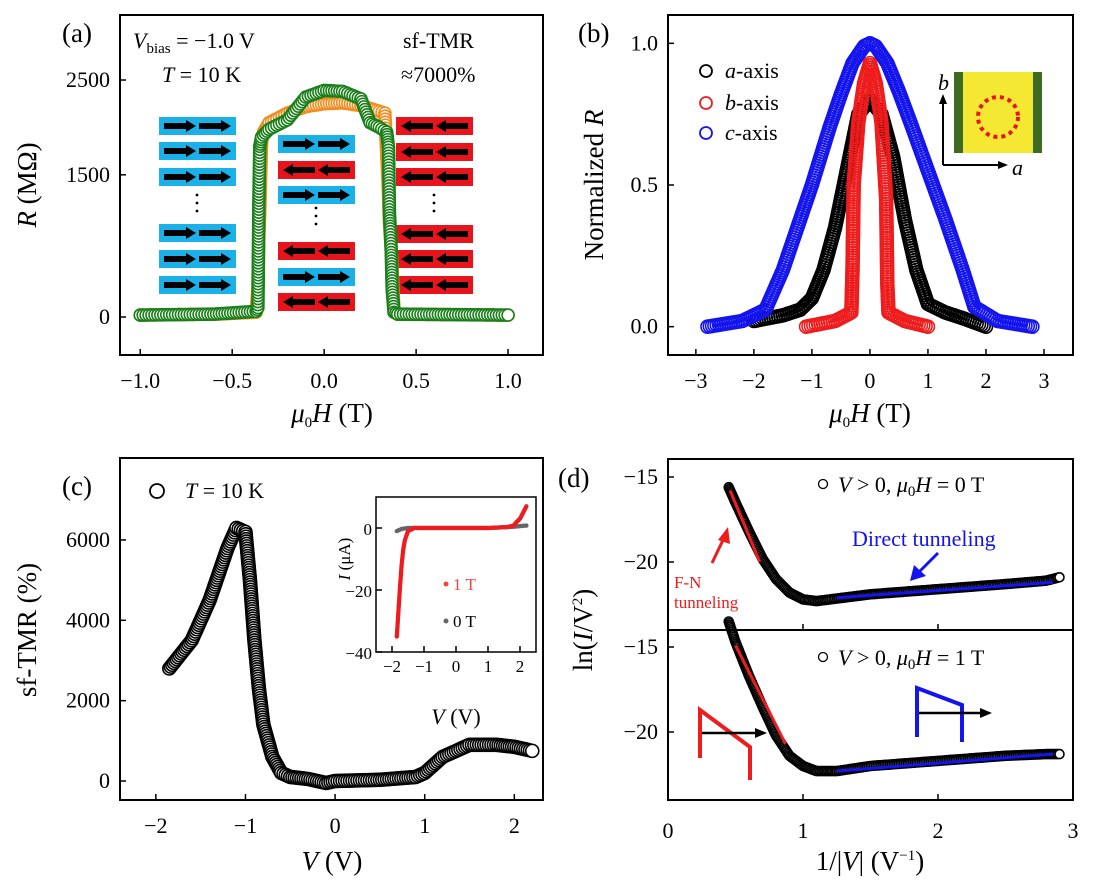  What do you see at coordinates (88, 79) in the screenshot?
I see `y-tick-label: 2500` at bounding box center [88, 79].